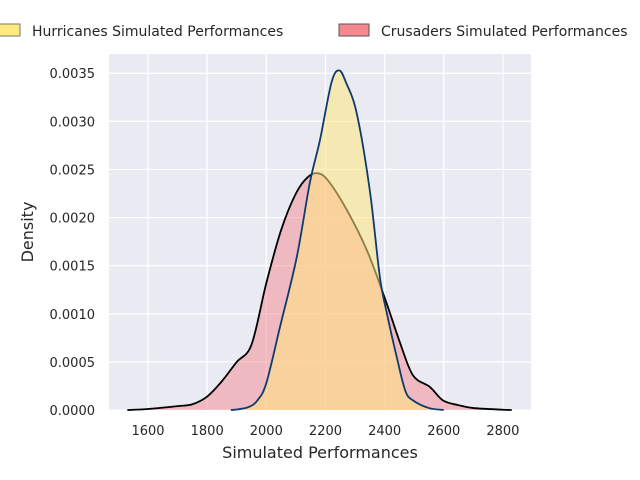 Image resolution: width=640 pixels, height=480 pixels. I want to click on x-tick-label: 2600, so click(443, 431).